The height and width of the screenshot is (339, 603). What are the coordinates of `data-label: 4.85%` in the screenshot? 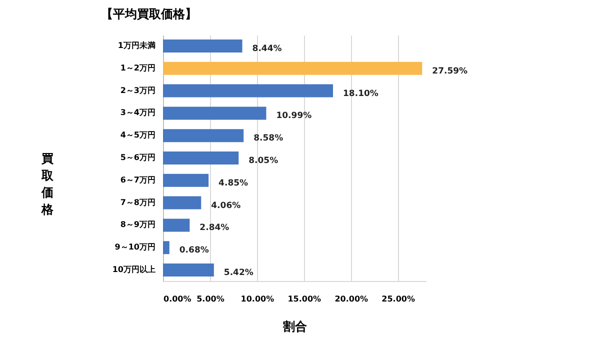 It's located at (233, 183).